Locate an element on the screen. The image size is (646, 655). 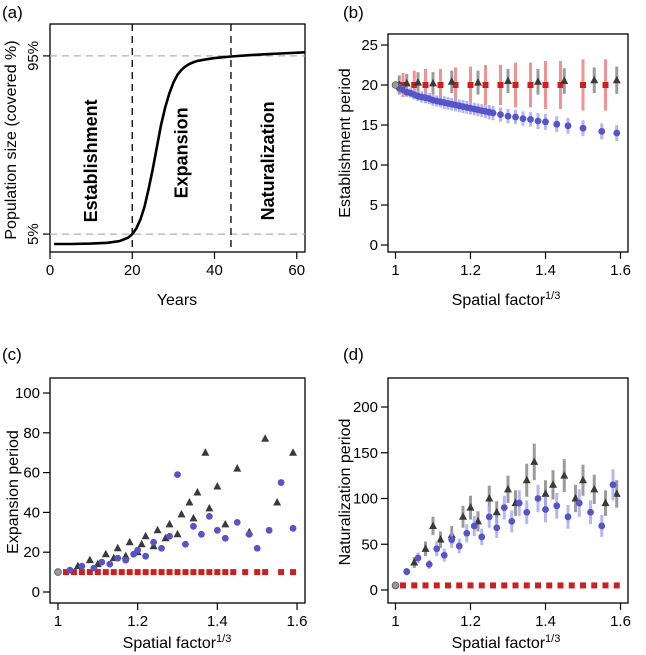
y-tick-label: 25 is located at coordinates (369, 45).